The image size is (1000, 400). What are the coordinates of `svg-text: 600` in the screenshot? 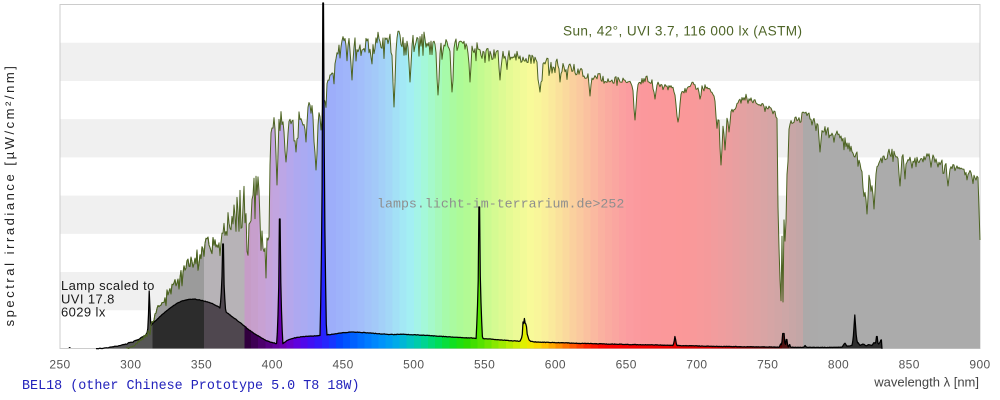 It's located at (555, 365).